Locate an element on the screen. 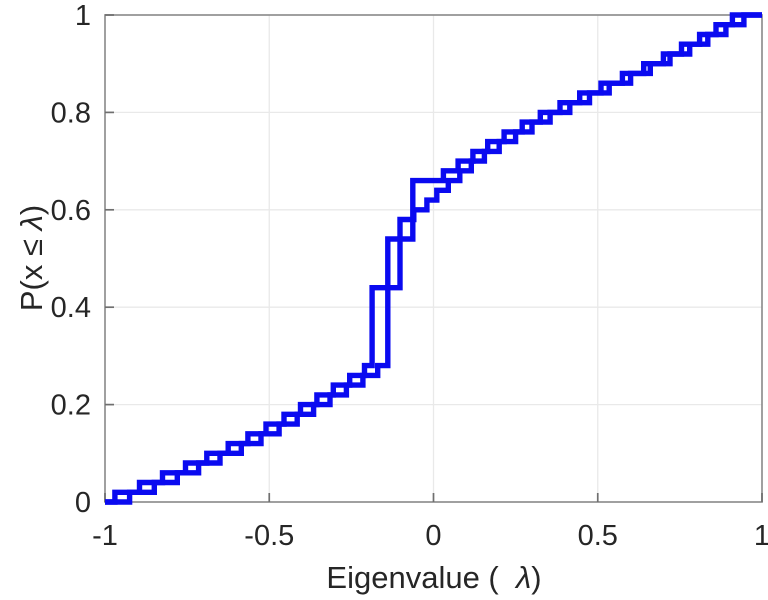 Image resolution: width=768 pixels, height=600 pixels. x-tick-label: -1 is located at coordinates (105, 536).